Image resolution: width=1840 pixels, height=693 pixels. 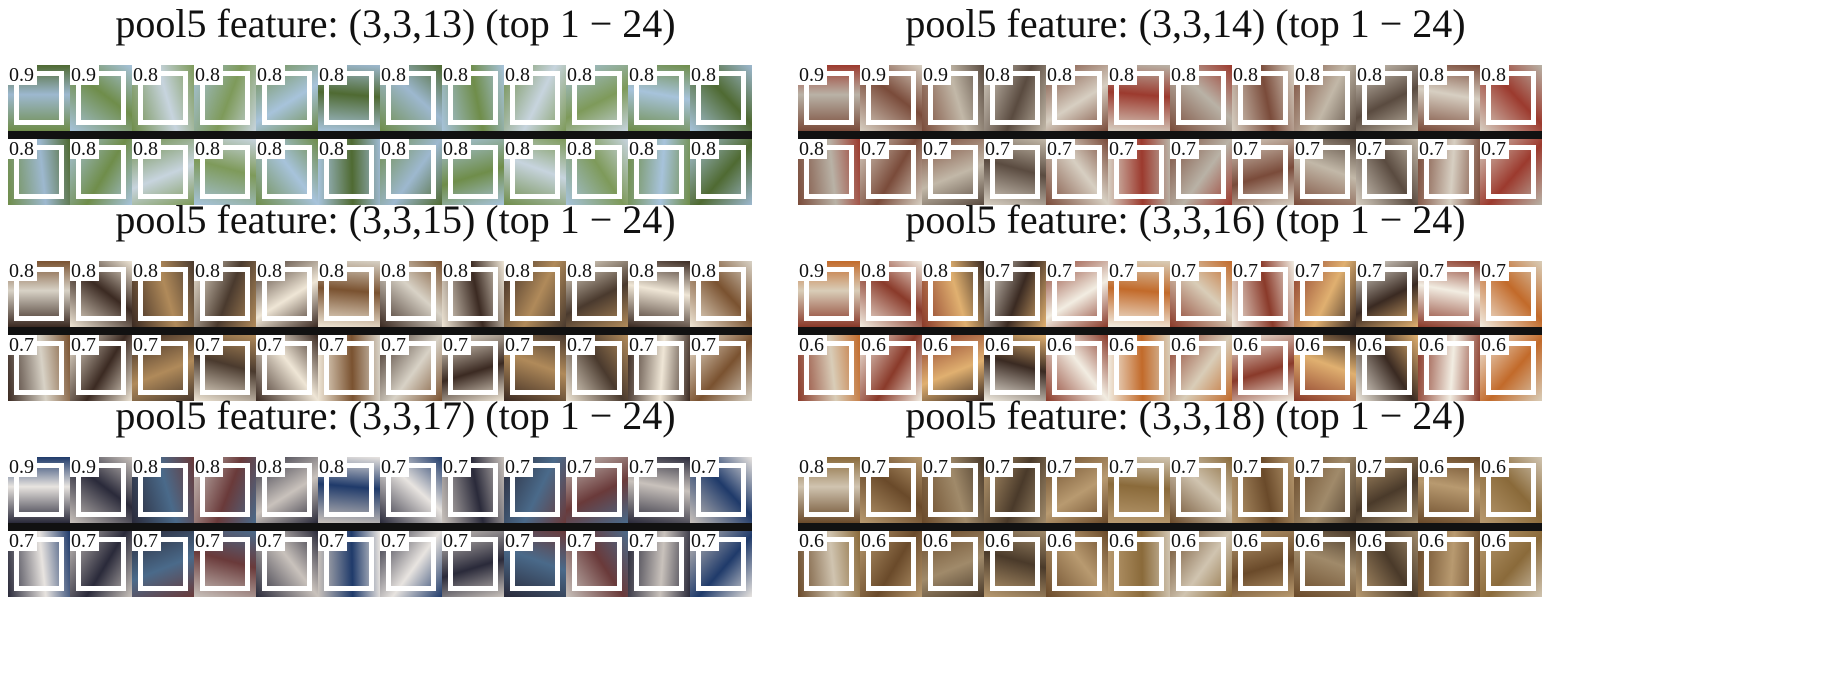 I want to click on tile-11: 0.6, so click(x=1449, y=490).